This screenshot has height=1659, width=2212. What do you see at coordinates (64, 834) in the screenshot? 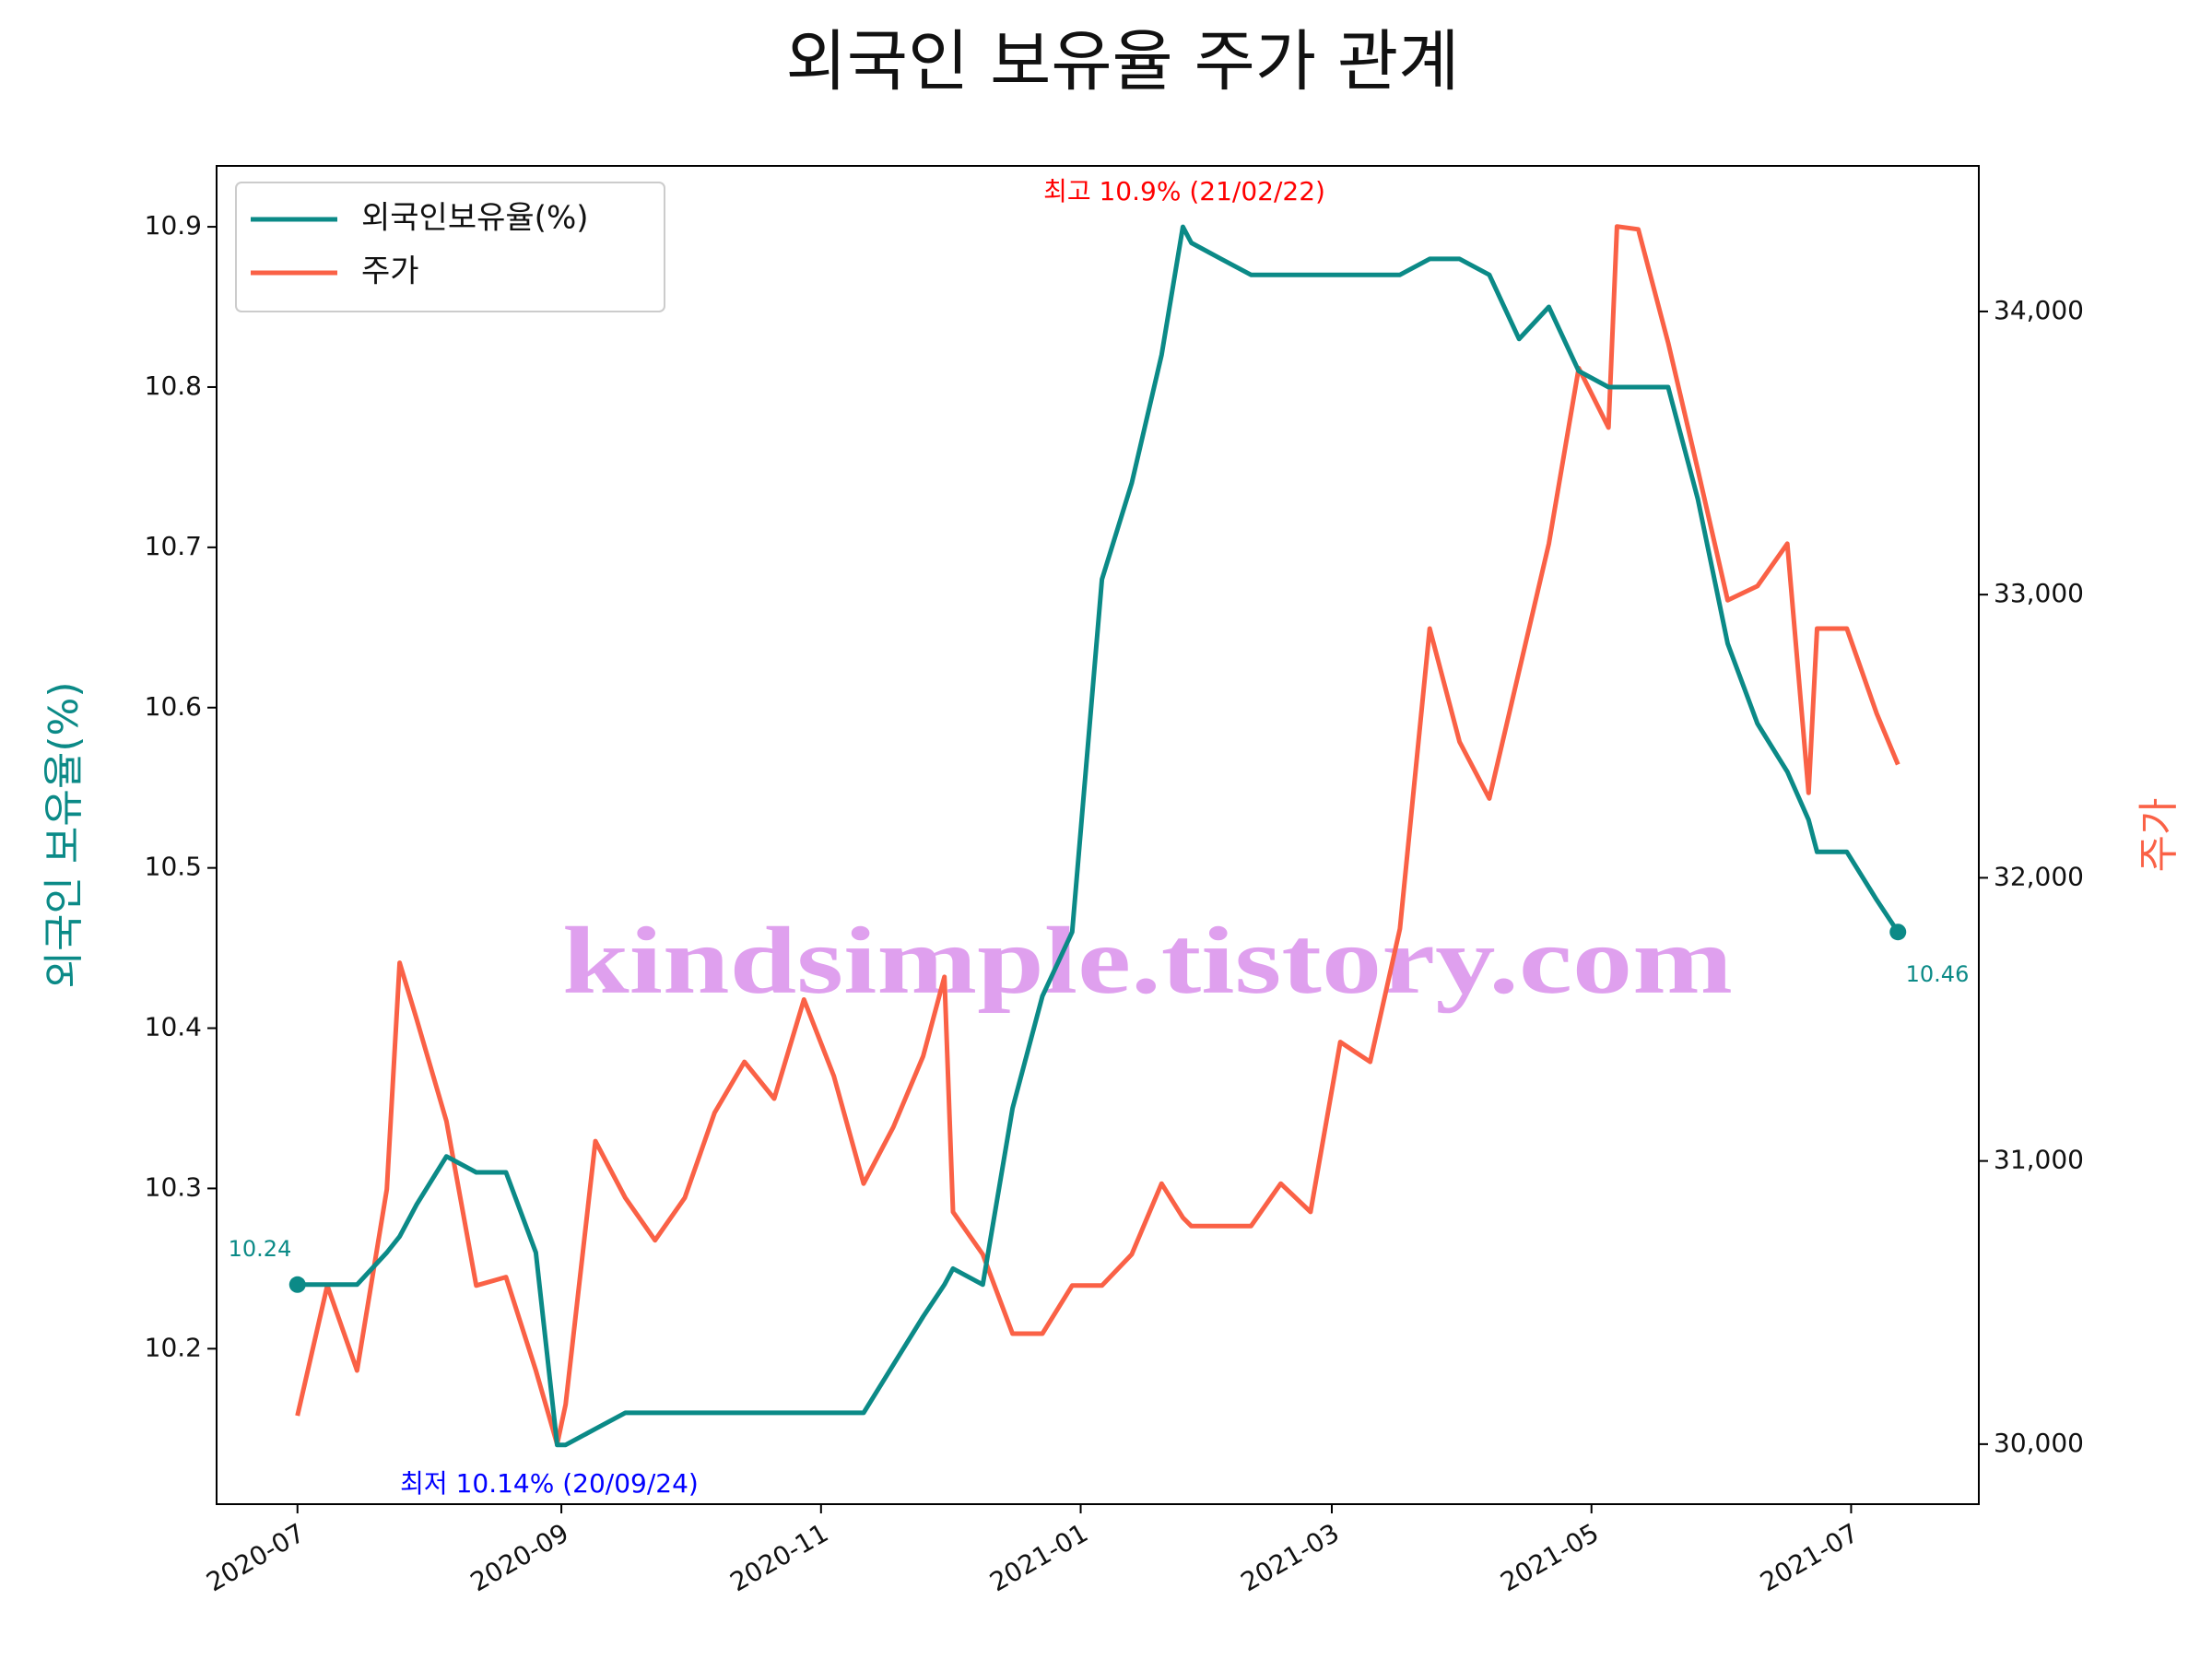
I see `y-axis-label: 외국인 보유율(%)` at bounding box center [64, 834].